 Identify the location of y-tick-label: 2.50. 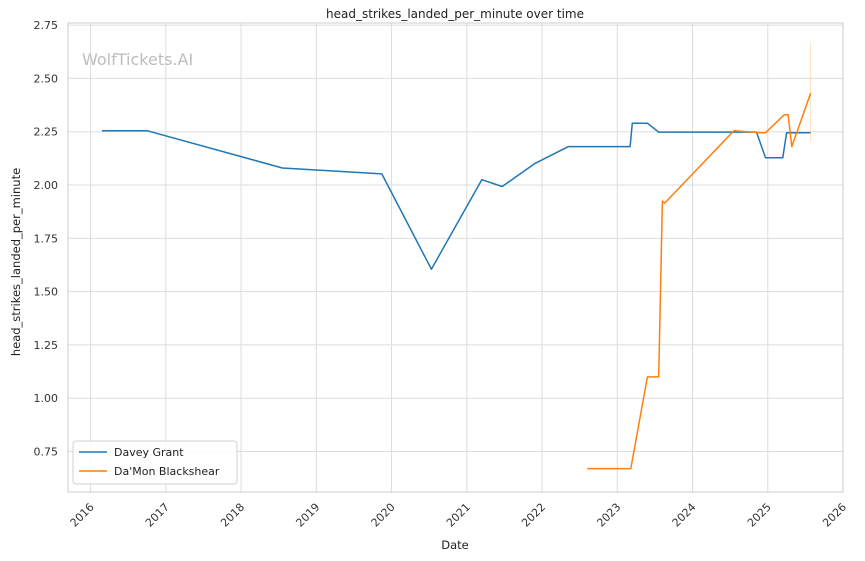
(46, 78).